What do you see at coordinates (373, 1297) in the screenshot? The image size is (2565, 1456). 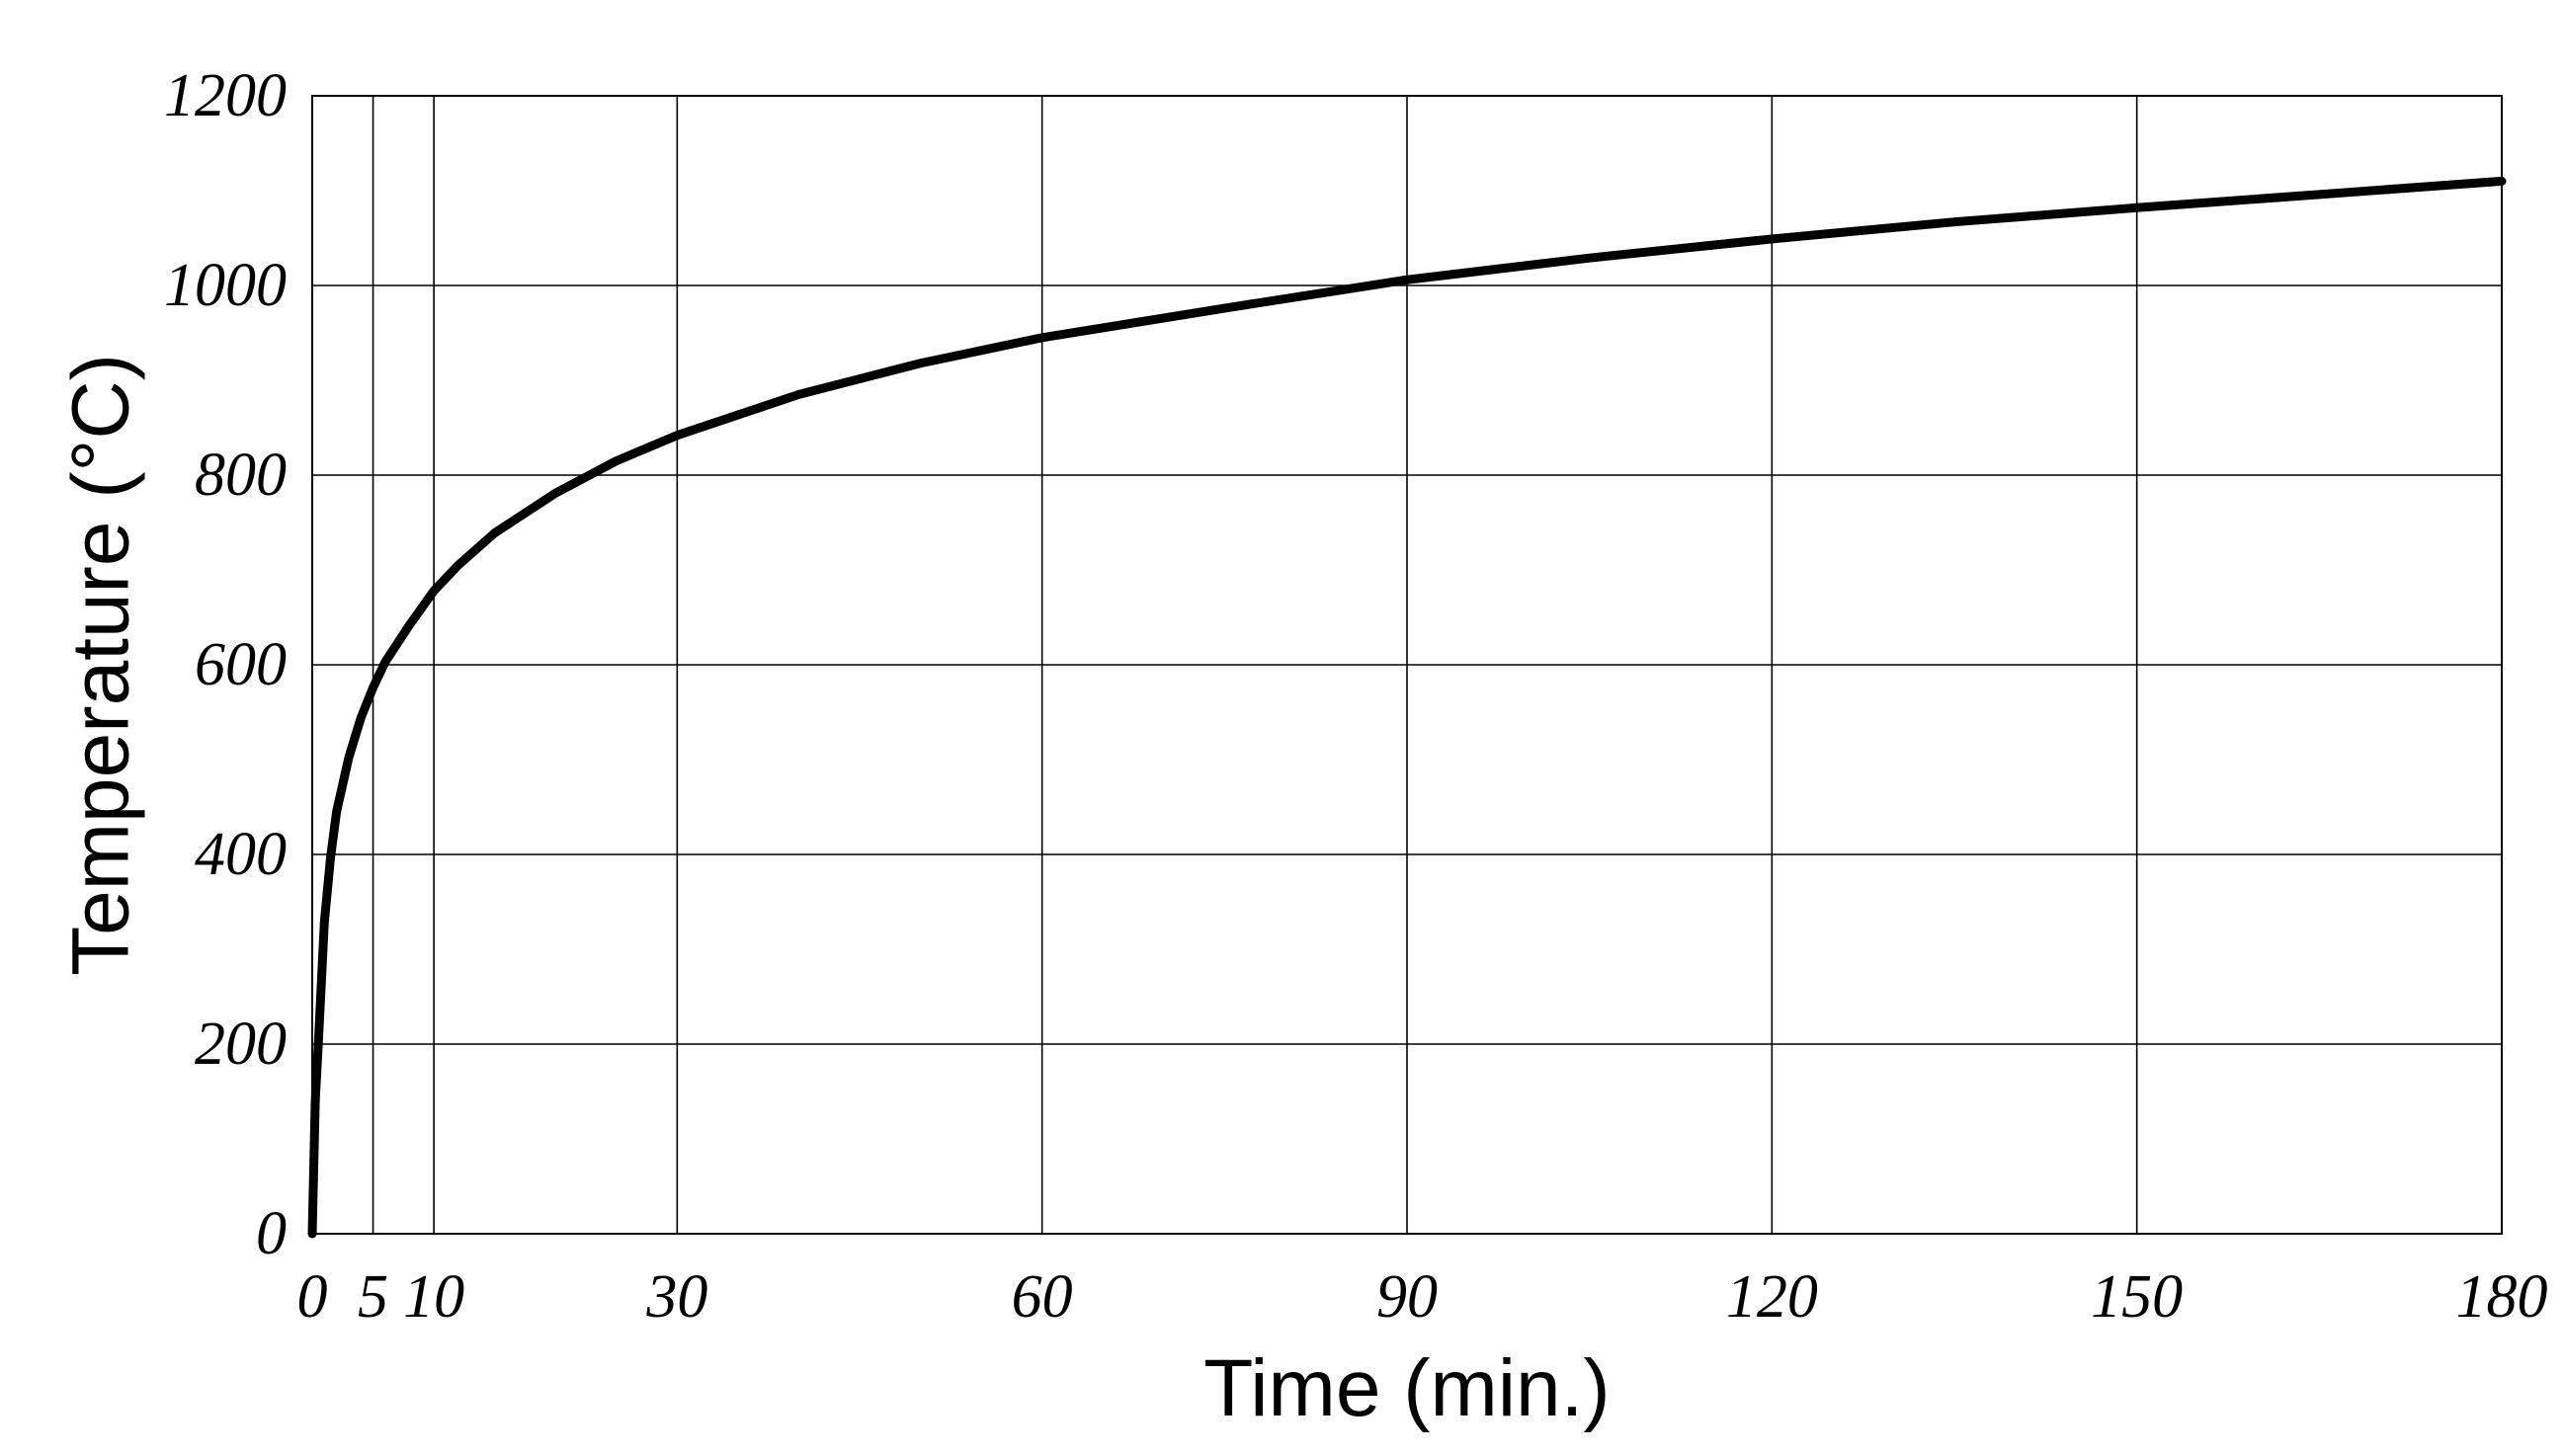 I see `x-tick-label: 5` at bounding box center [373, 1297].